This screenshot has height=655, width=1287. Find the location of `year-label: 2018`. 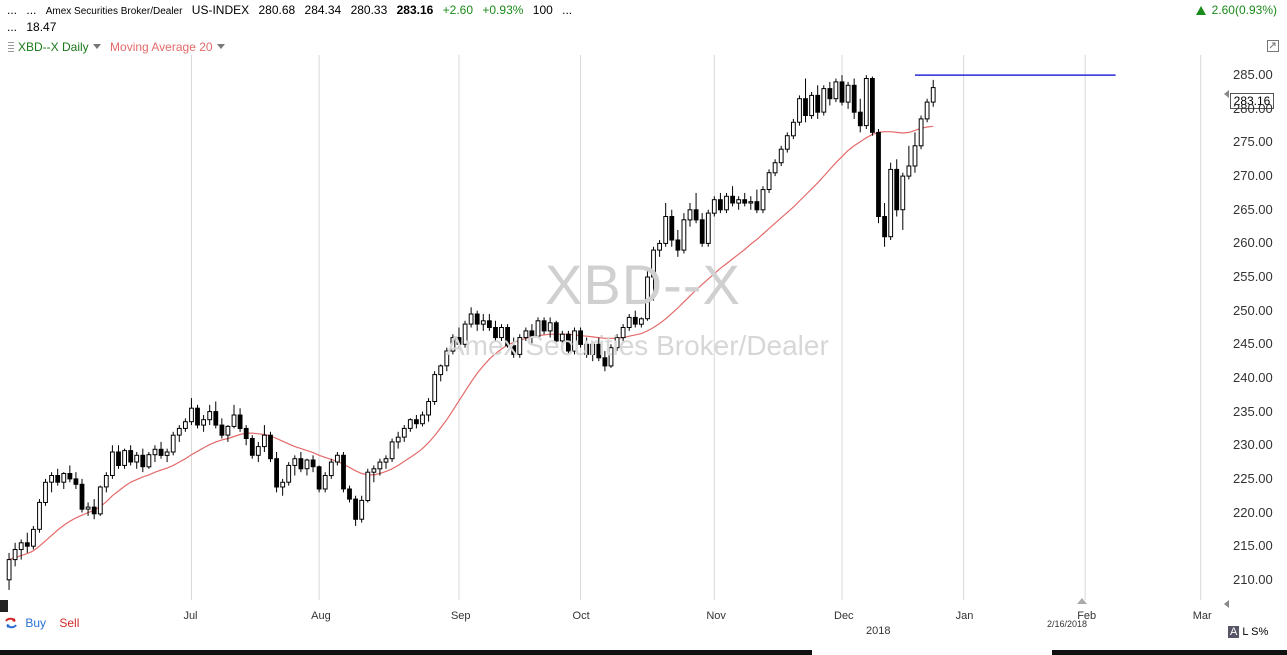

year-label: 2018 is located at coordinates (878, 631).